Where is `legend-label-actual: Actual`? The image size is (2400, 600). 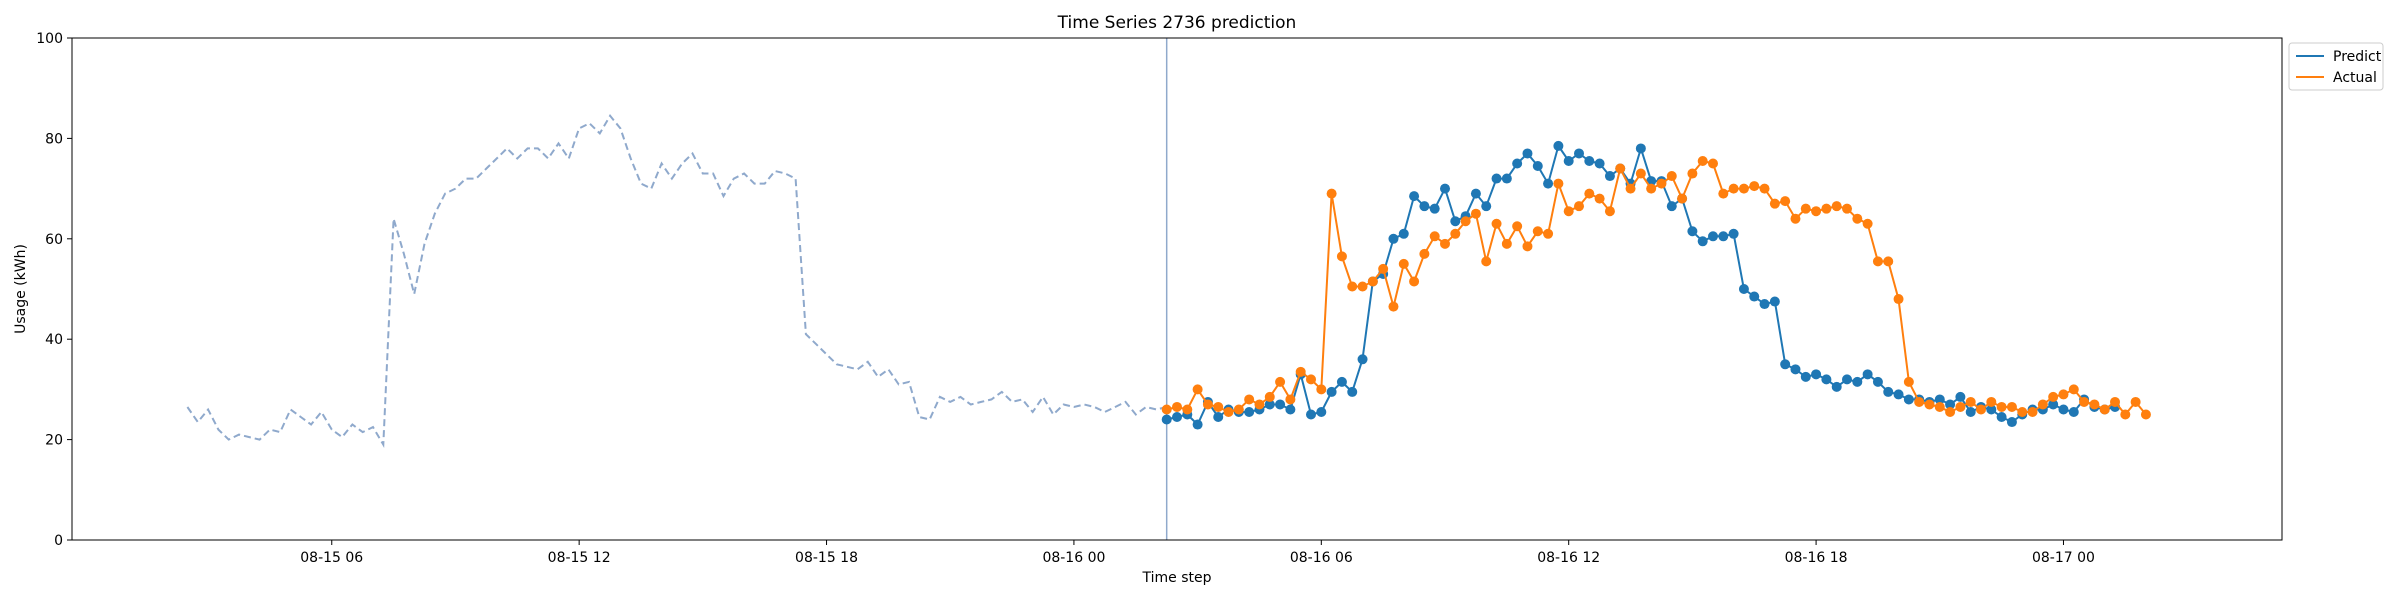
legend-label-actual: Actual is located at coordinates (2355, 78).